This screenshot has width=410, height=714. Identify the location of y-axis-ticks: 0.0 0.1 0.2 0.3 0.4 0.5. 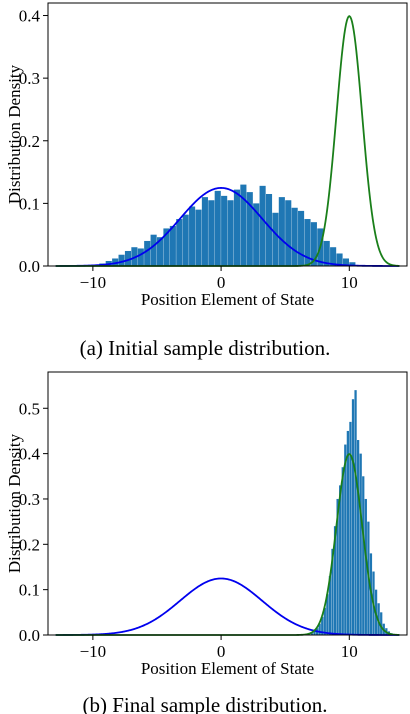
(33, 522).